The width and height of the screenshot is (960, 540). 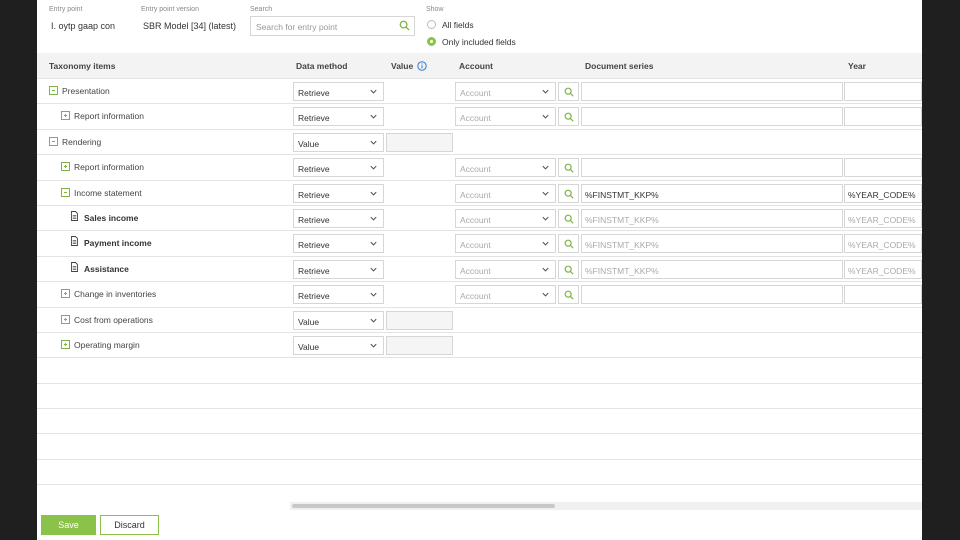 I want to click on radio-only-included-fields, so click(x=431, y=41).